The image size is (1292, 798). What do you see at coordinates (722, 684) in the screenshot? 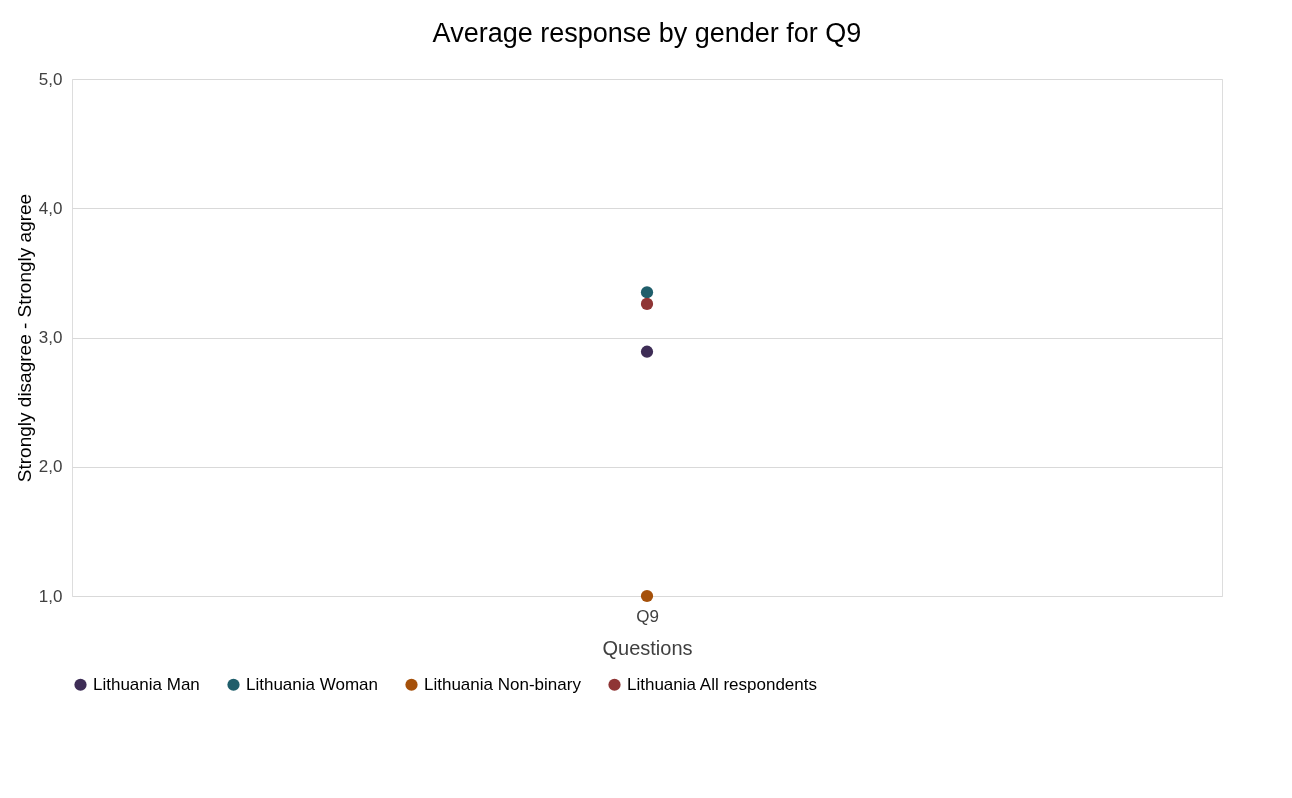
I see `legend-label: Lithuania All respondents` at bounding box center [722, 684].